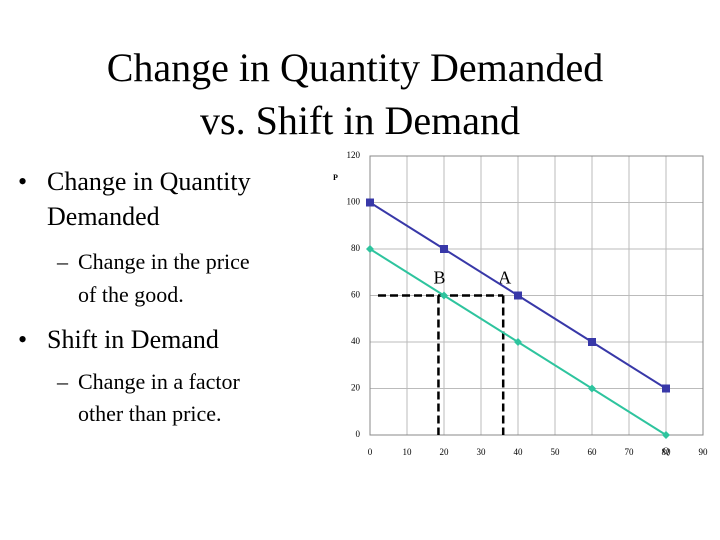 This screenshot has height=540, width=720. What do you see at coordinates (519, 452) in the screenshot?
I see `x-tick-label: 40` at bounding box center [519, 452].